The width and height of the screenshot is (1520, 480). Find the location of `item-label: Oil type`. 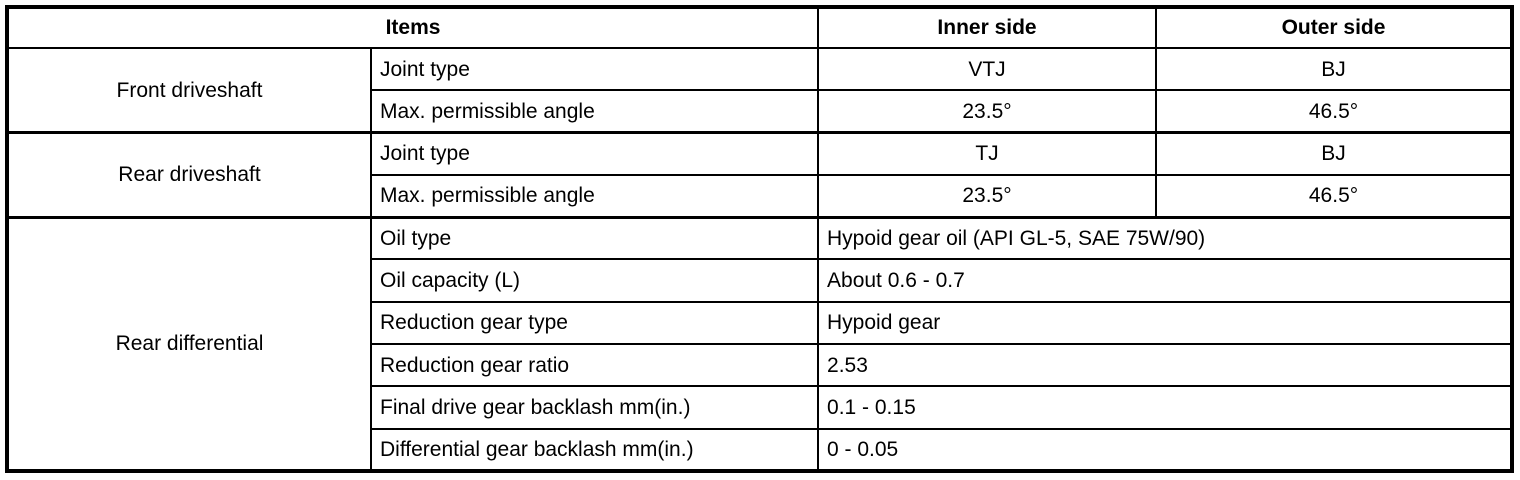

item-label: Oil type is located at coordinates (594, 238).